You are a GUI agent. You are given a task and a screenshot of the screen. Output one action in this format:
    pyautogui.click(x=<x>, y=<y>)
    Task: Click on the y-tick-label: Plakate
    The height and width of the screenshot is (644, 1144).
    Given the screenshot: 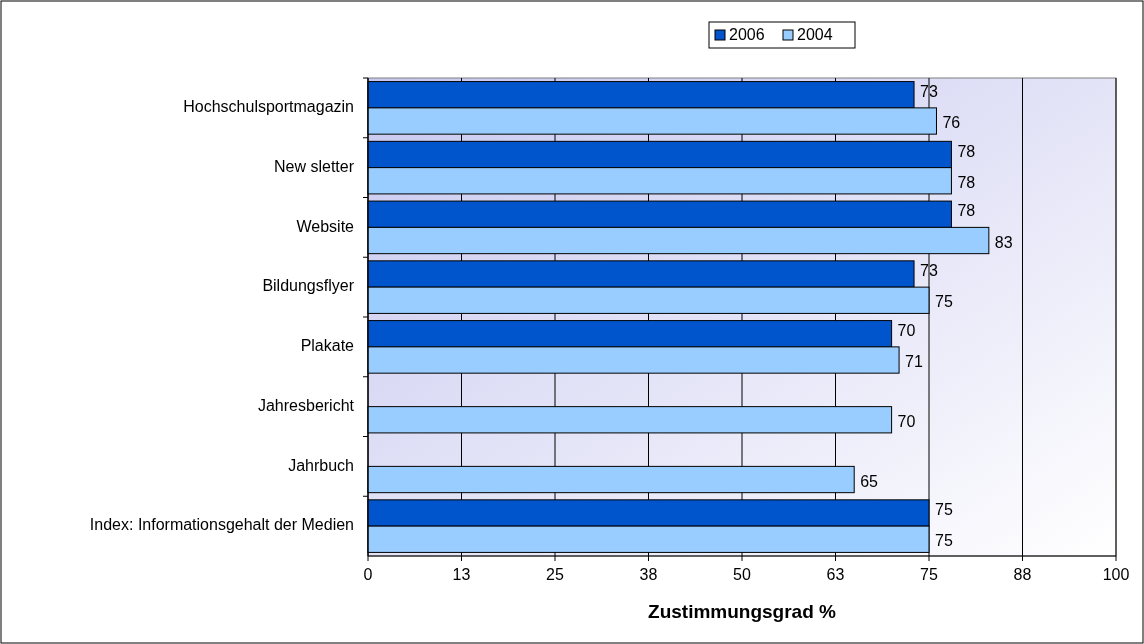 What is the action you would take?
    pyautogui.click(x=327, y=346)
    